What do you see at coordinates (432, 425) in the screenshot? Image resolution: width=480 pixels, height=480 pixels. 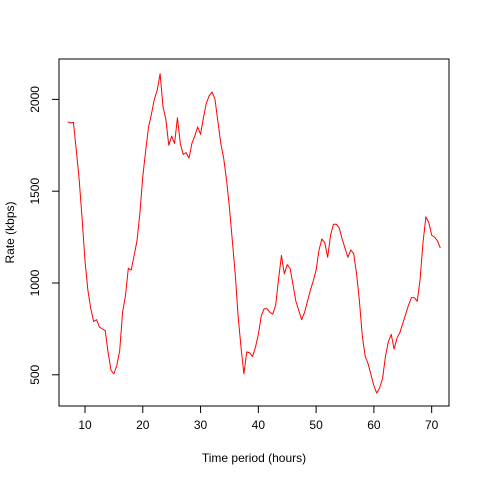 I see `x-tick-label: 70` at bounding box center [432, 425].